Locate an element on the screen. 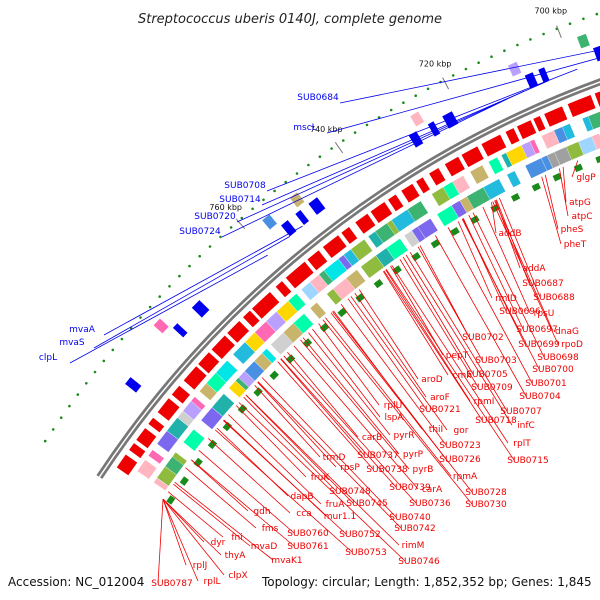  gc-skew-tick is located at coordinates (212, 444).